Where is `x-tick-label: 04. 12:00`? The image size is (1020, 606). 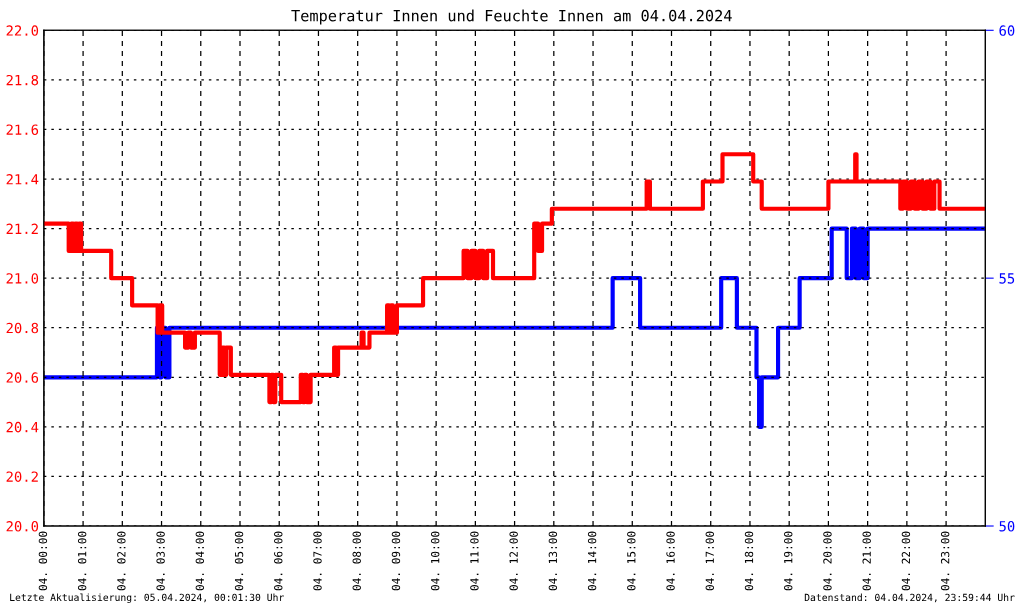 x-tick-label: 04. 12:00 is located at coordinates (513, 561).